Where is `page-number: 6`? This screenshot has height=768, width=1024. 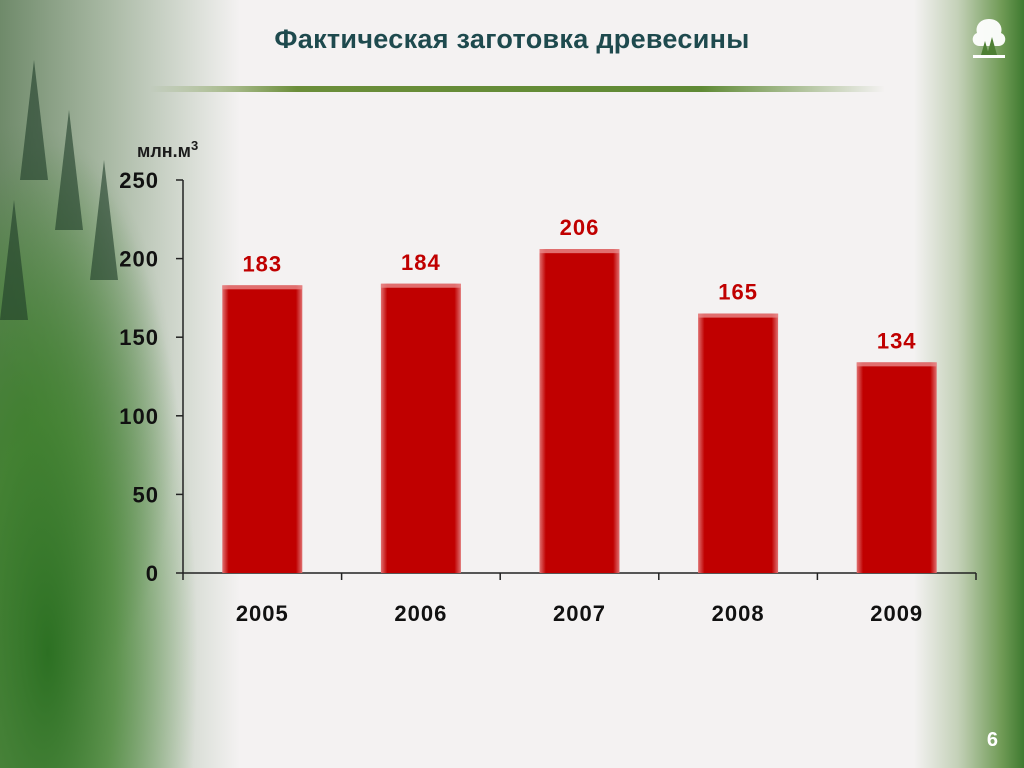 page-number: 6 is located at coordinates (992, 740).